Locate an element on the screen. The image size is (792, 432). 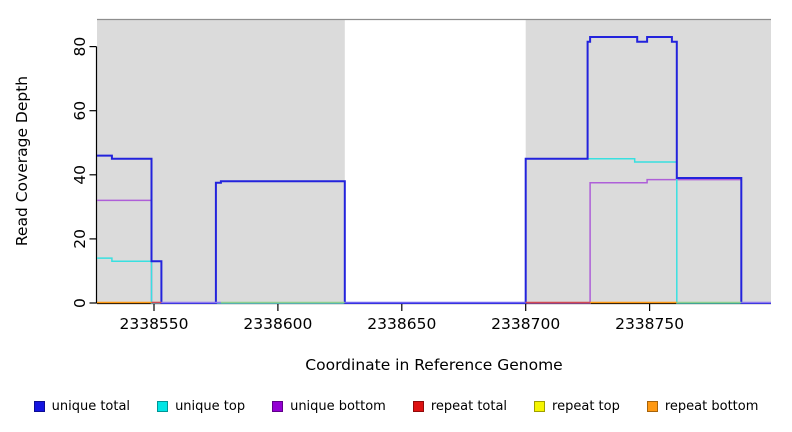
legend-label: unique top is located at coordinates (210, 406).